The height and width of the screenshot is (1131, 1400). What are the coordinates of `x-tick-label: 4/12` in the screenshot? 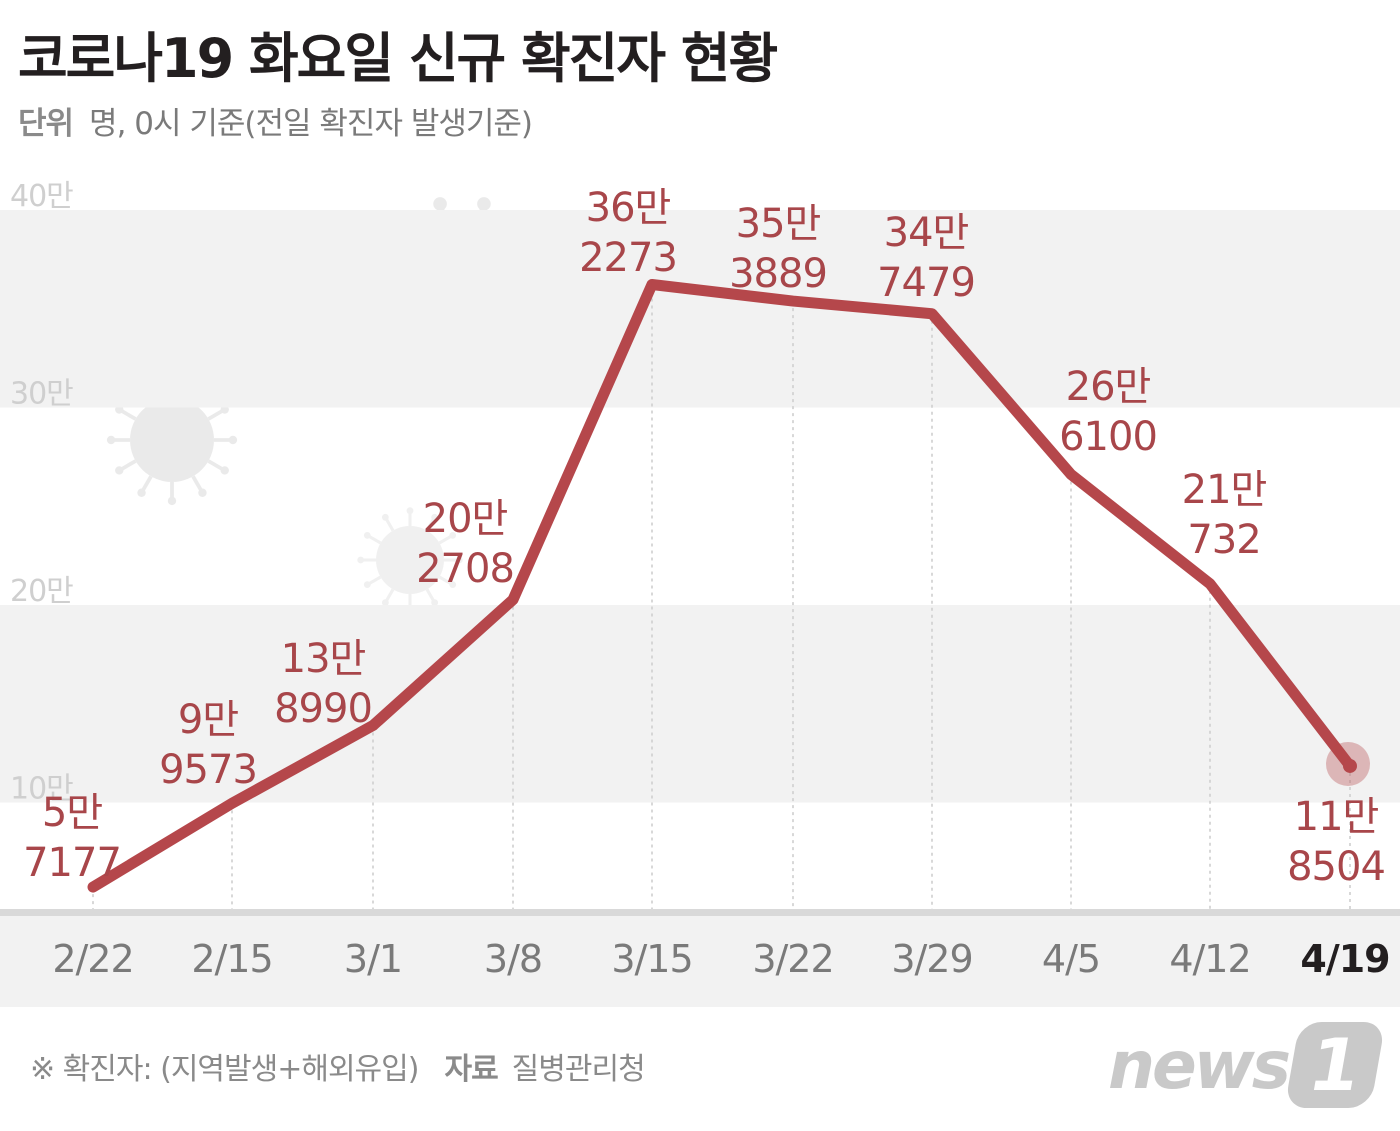 It's located at (1209, 959).